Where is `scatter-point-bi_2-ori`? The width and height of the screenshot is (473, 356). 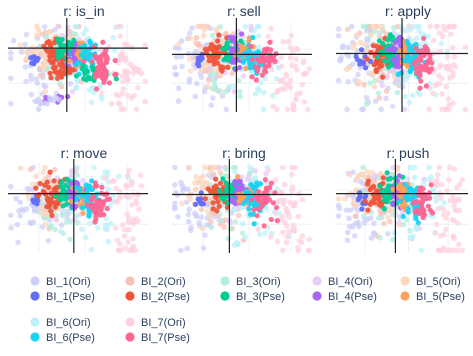 scatter-point-bi_2-ori is located at coordinates (208, 80).